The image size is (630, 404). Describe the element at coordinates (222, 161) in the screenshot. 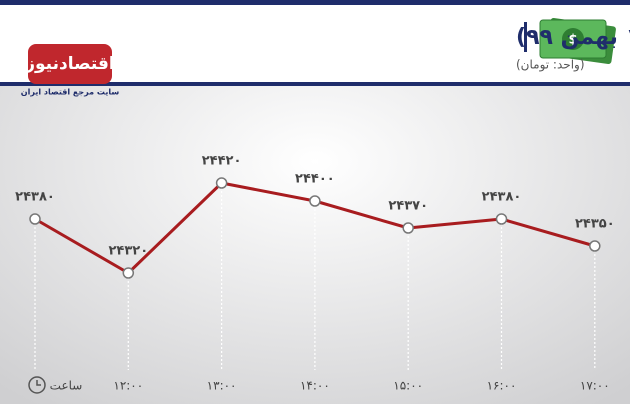

I see `value-label: ۲۴۴۲۰` at that location.